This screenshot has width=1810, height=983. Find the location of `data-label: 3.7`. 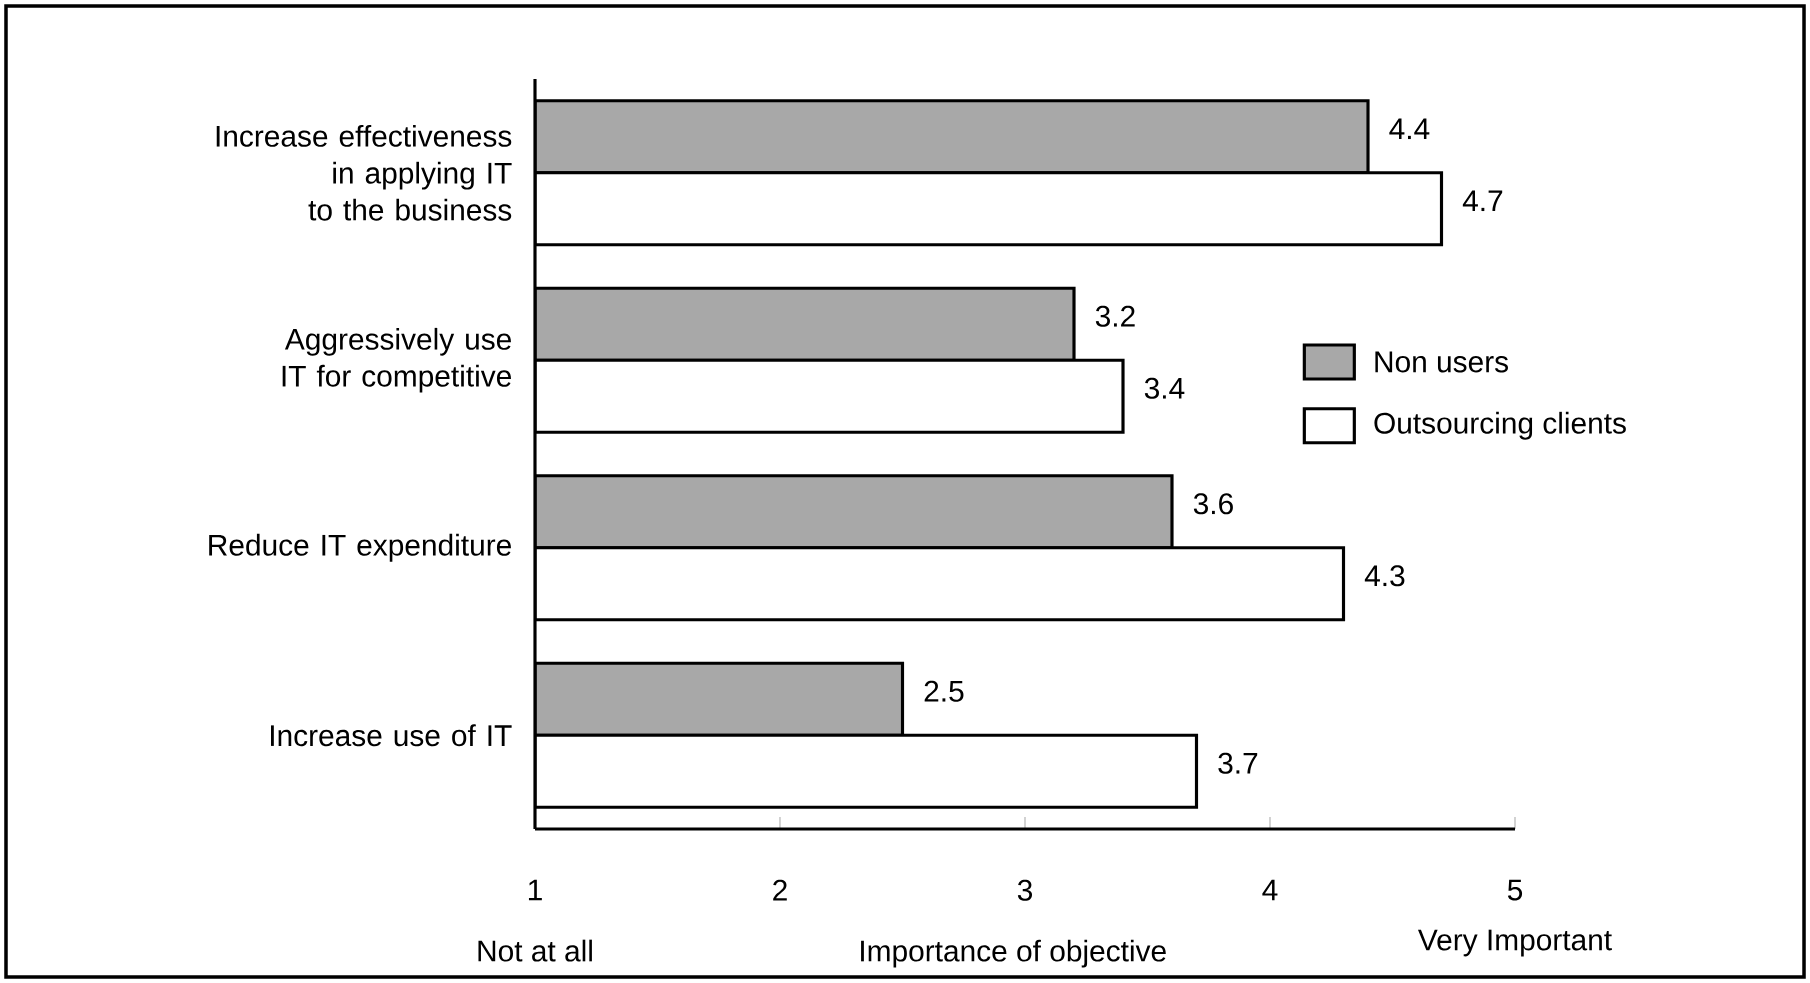

data-label: 3.7 is located at coordinates (1238, 763).